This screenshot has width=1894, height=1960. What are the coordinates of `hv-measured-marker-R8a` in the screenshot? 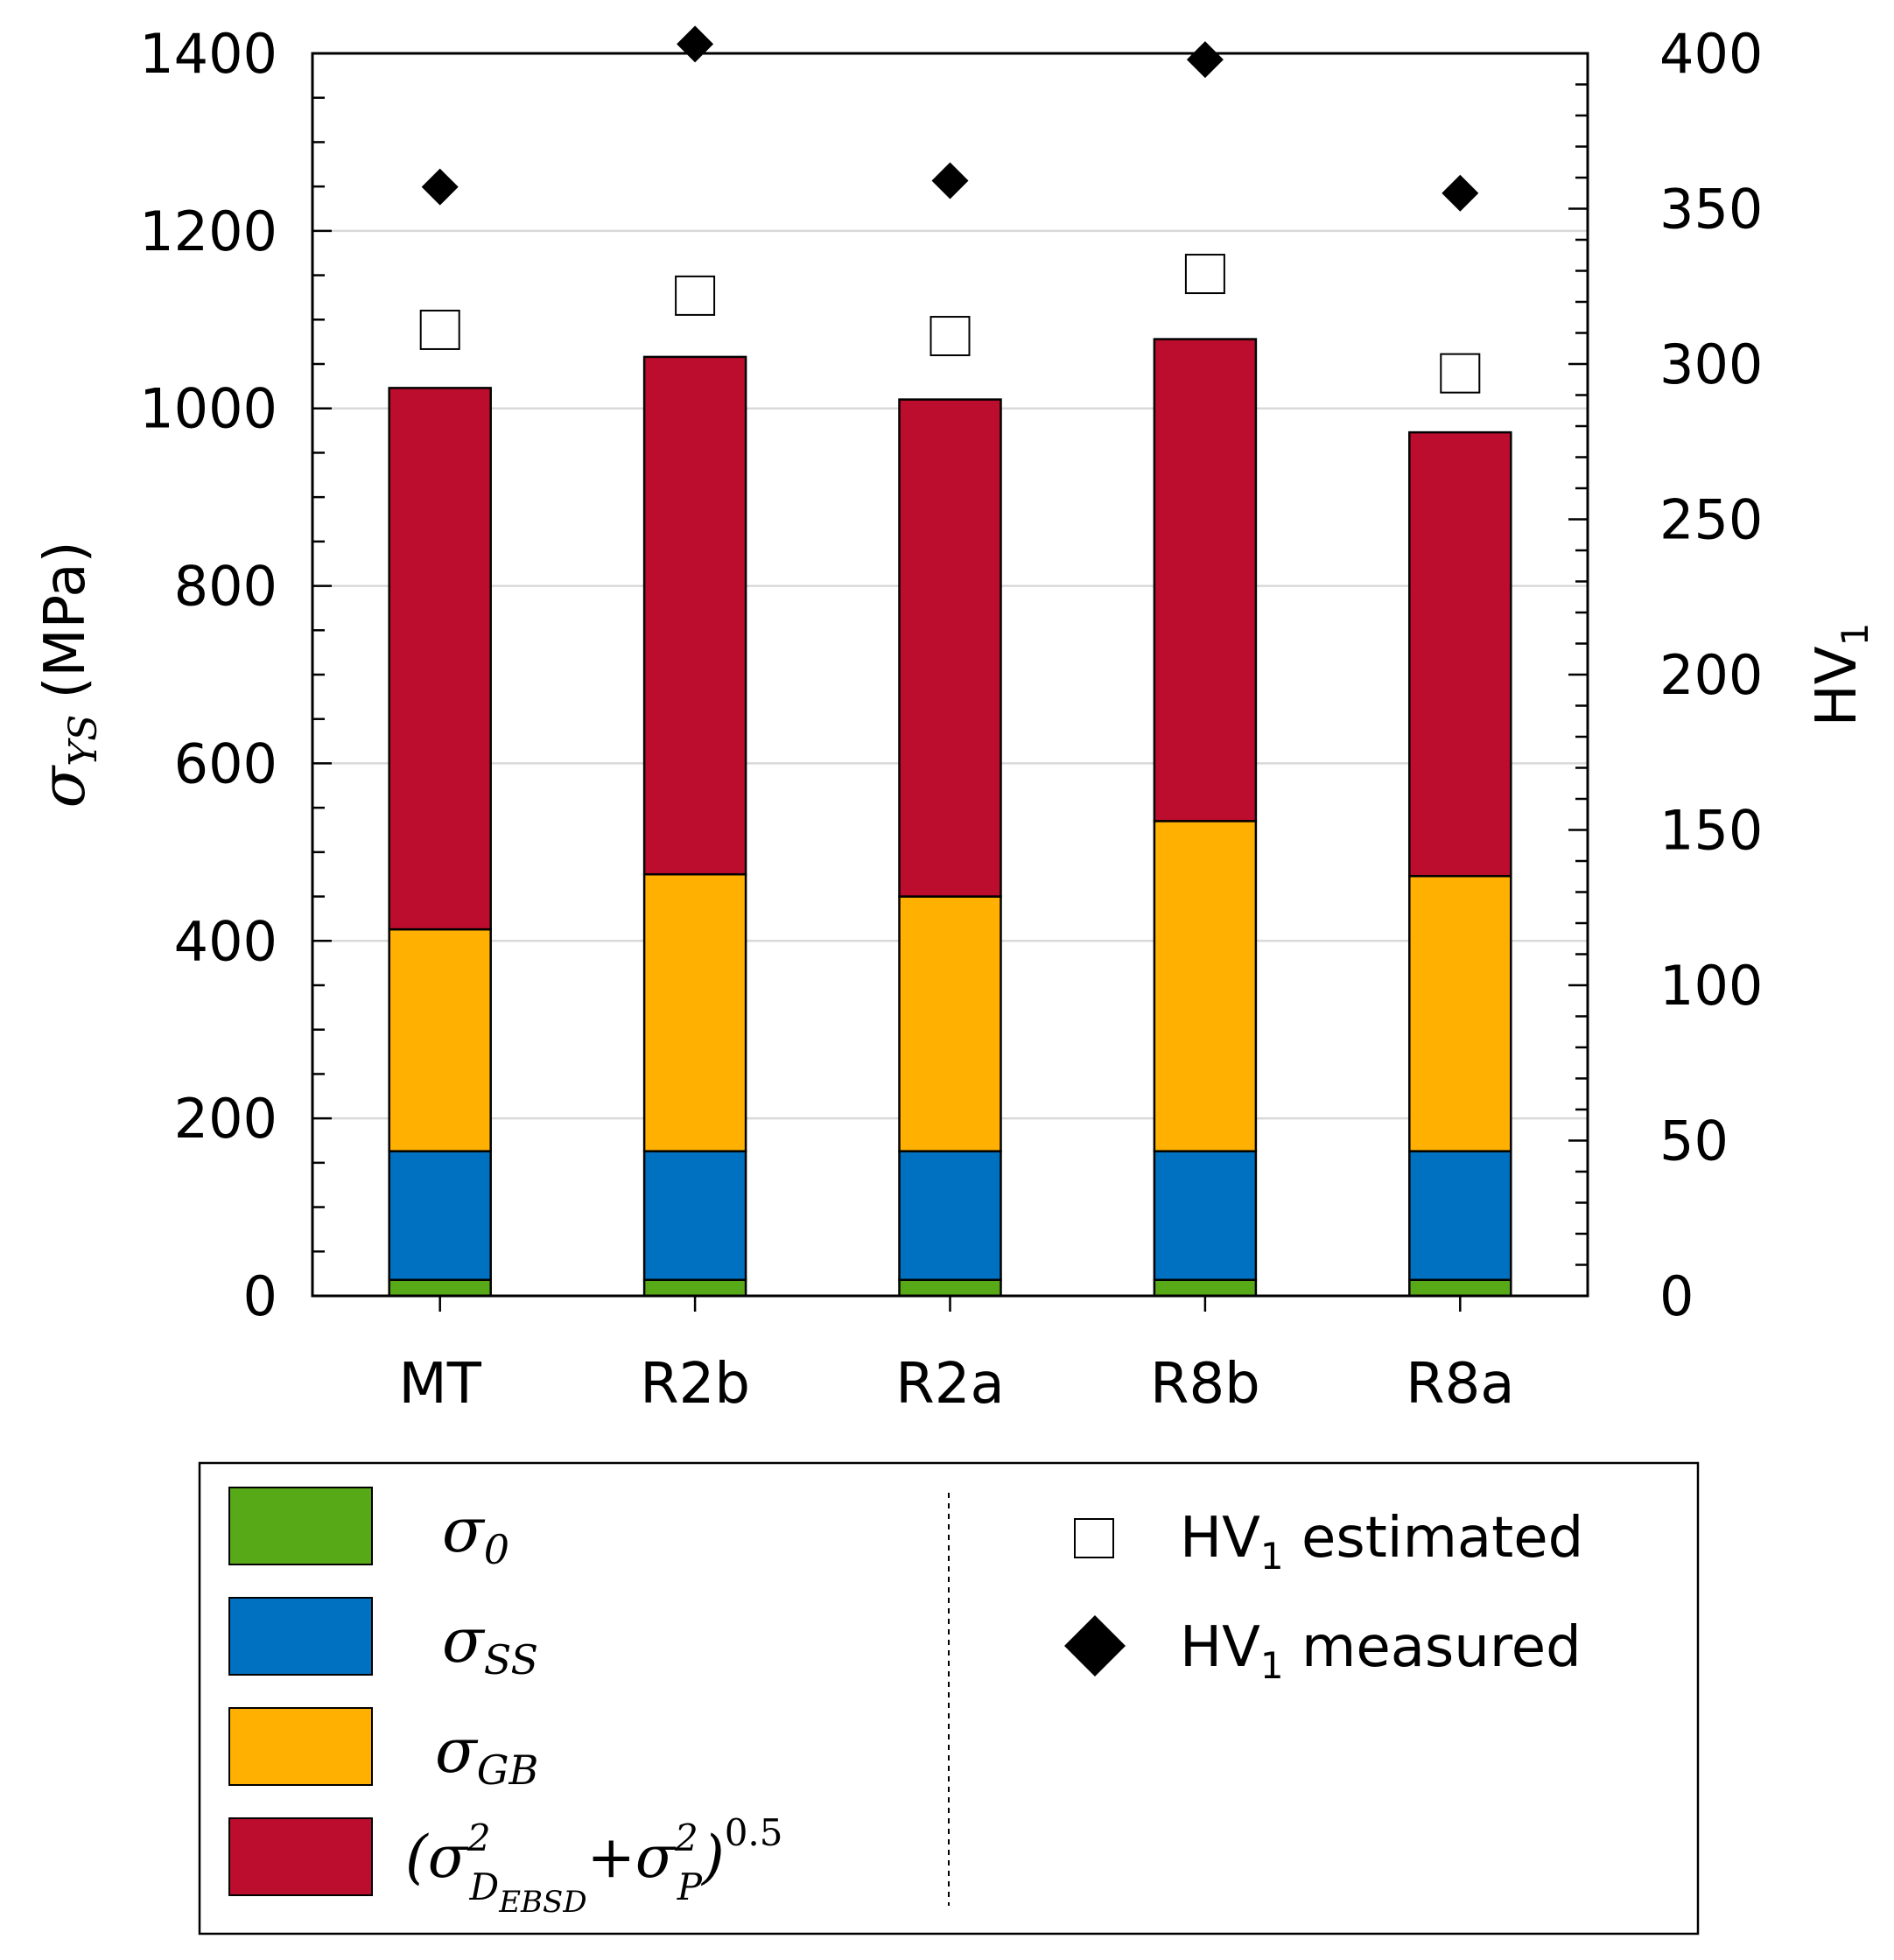 It's located at (1460, 193).